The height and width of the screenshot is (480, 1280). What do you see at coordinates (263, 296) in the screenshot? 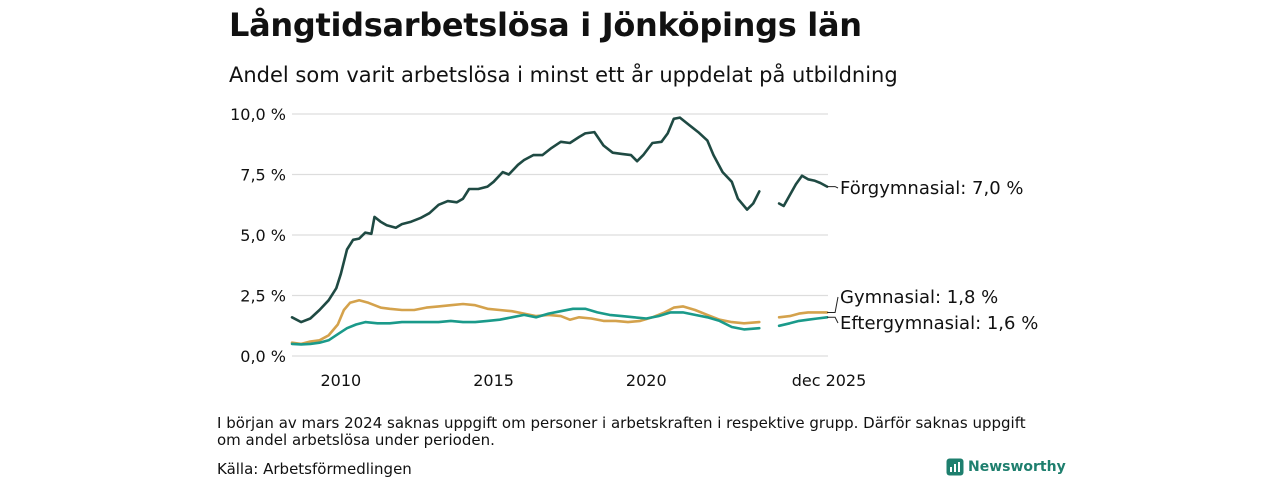
I see `y-tick-label: 2,5 %` at bounding box center [263, 296].